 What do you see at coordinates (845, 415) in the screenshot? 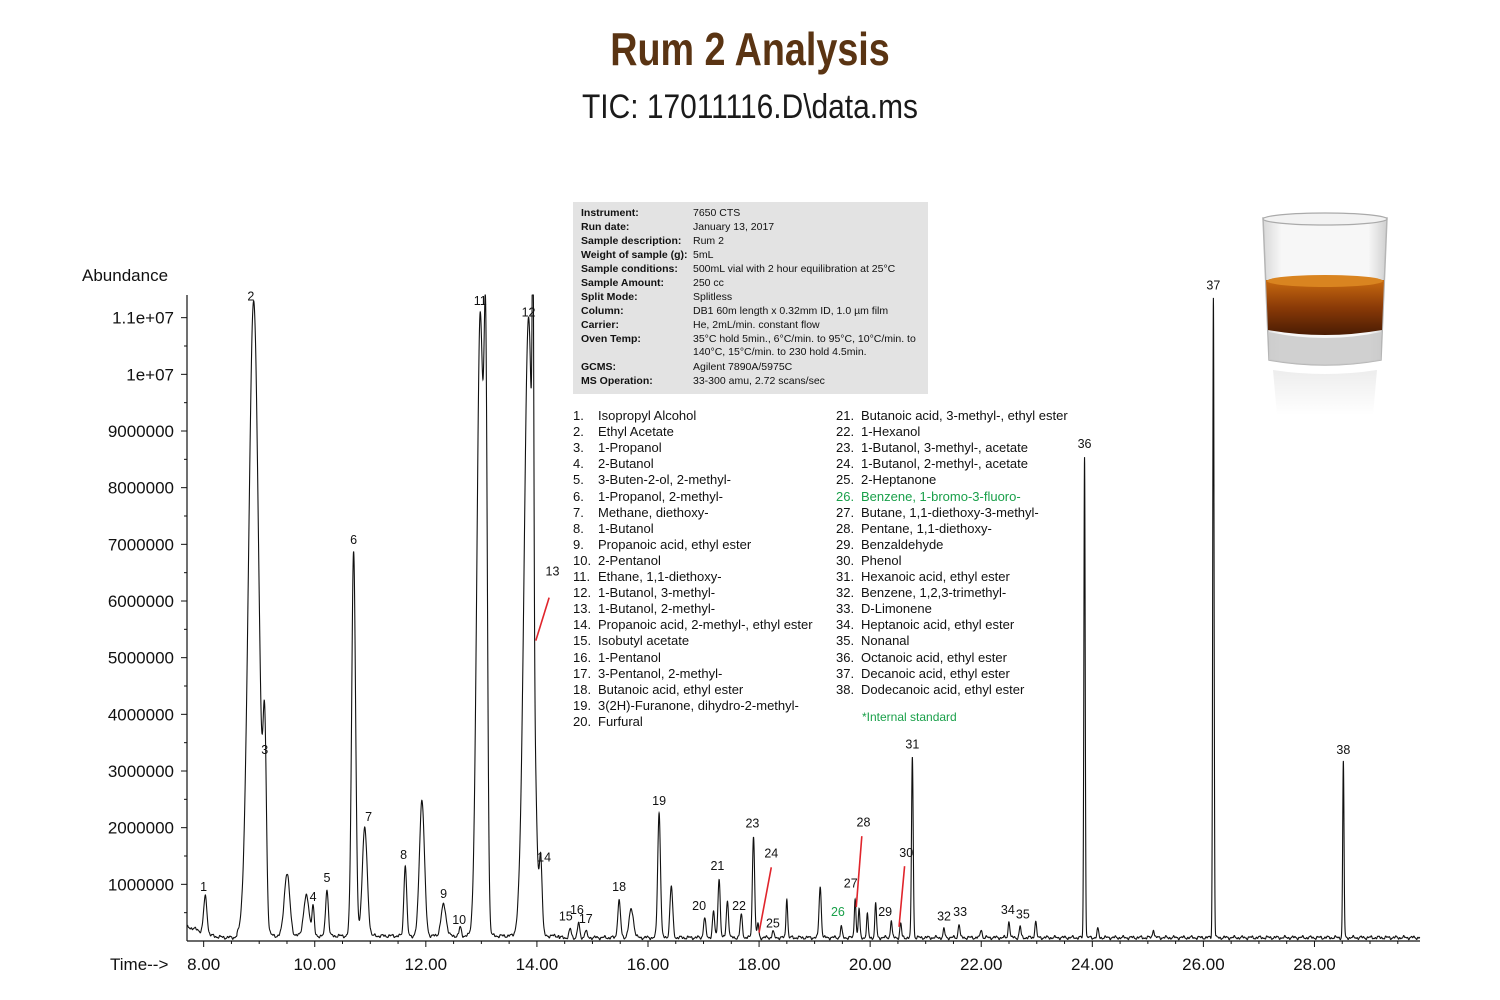
I see `compound-number: 21.` at bounding box center [845, 415].